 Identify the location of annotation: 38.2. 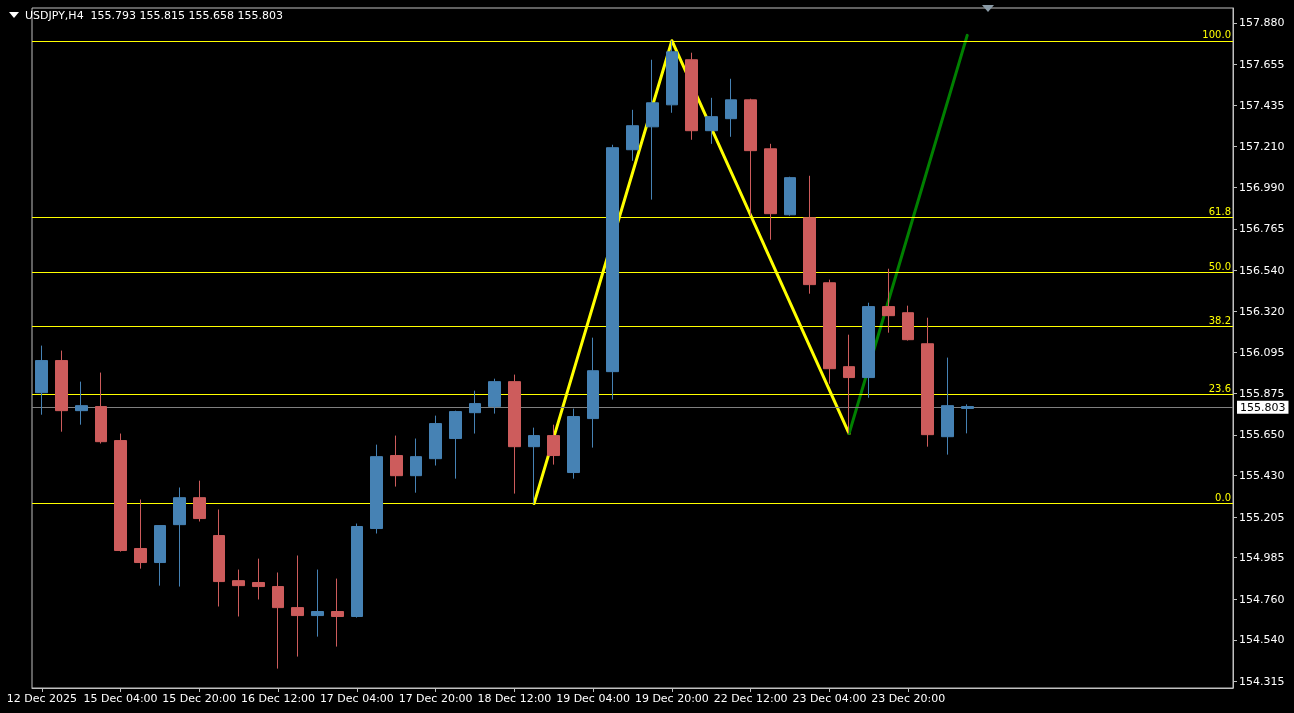
(1219, 321).